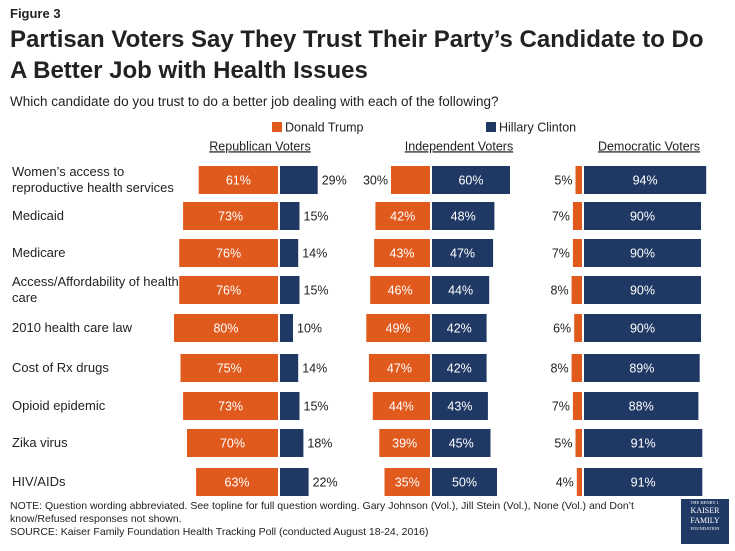 This screenshot has width=735, height=551. I want to click on value-label: 48%, so click(463, 216).